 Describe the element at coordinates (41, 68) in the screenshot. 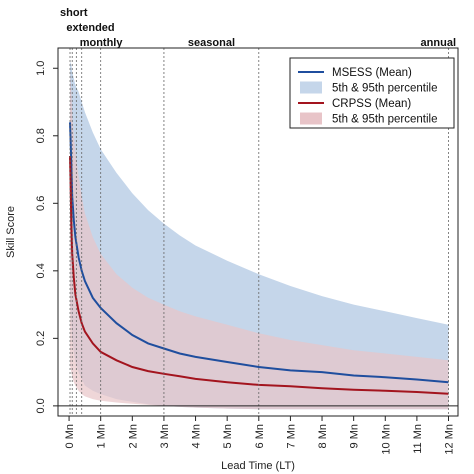

I see `y-tick-label-1.0: 1.0` at that location.